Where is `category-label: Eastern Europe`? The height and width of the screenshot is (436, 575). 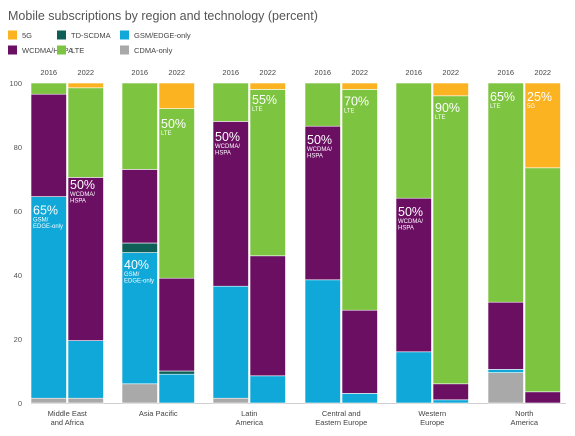 category-label: Eastern Europe is located at coordinates (341, 422).